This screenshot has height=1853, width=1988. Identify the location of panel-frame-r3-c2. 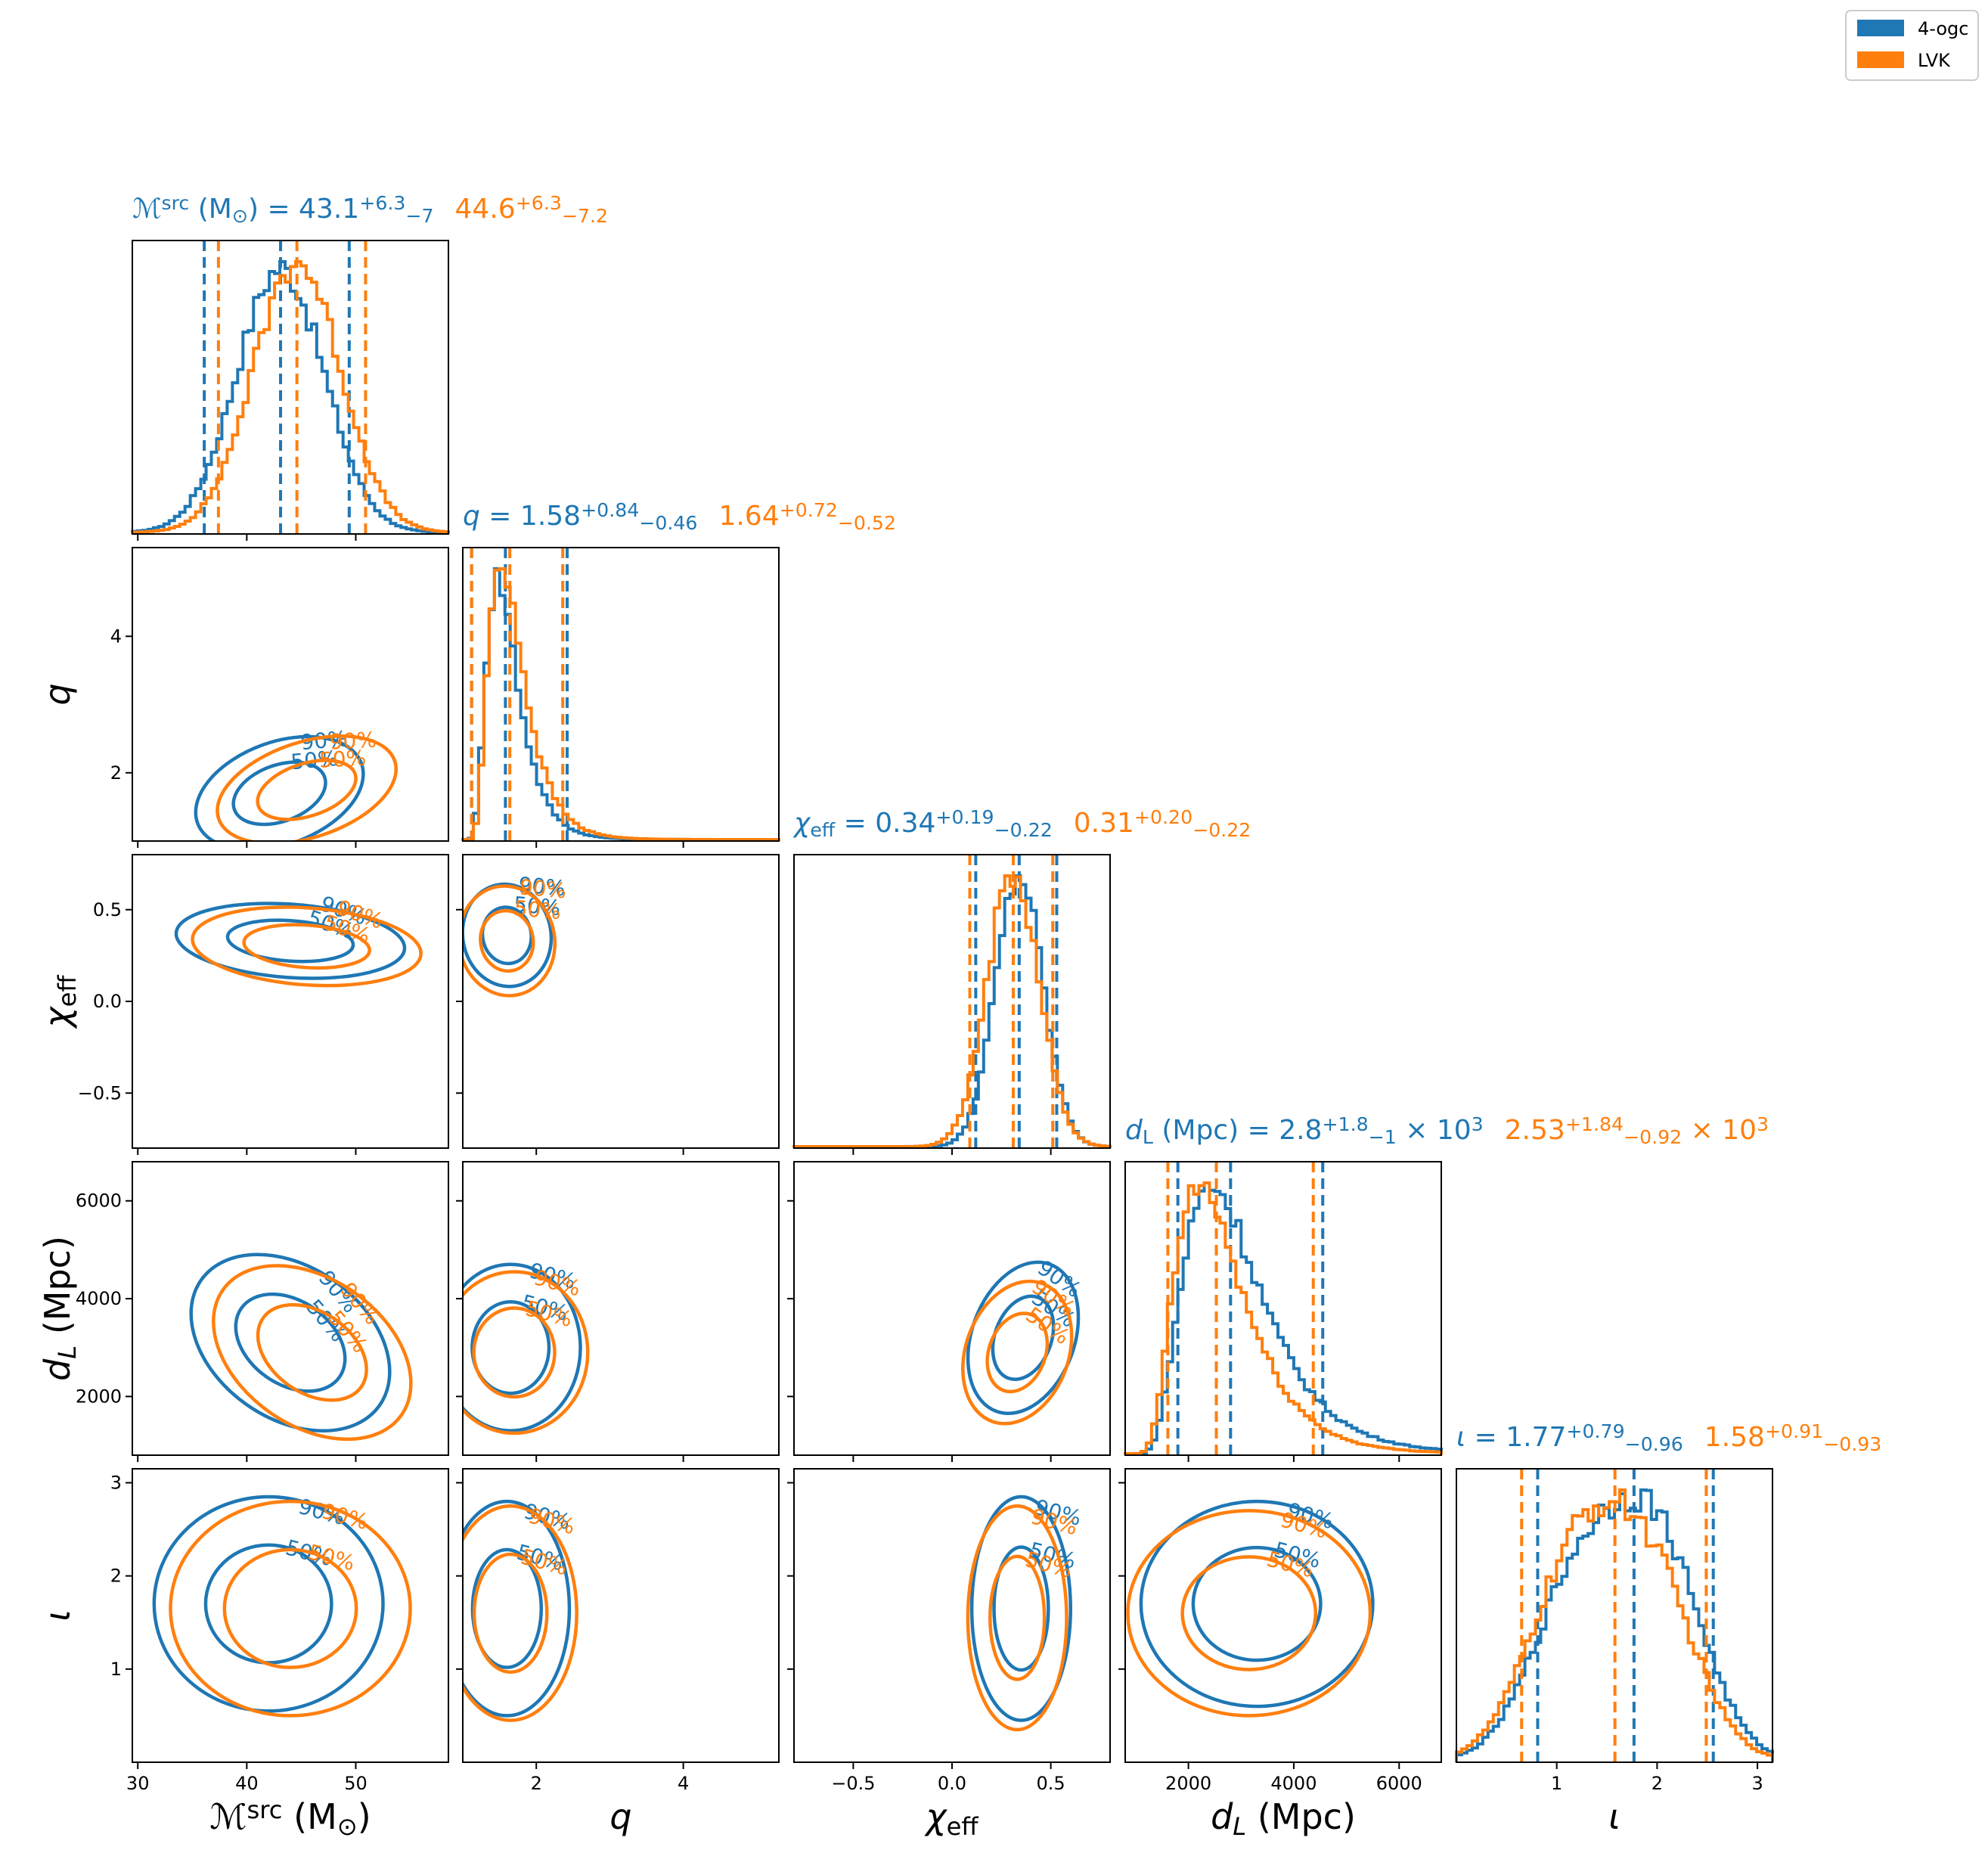
(949, 1311).